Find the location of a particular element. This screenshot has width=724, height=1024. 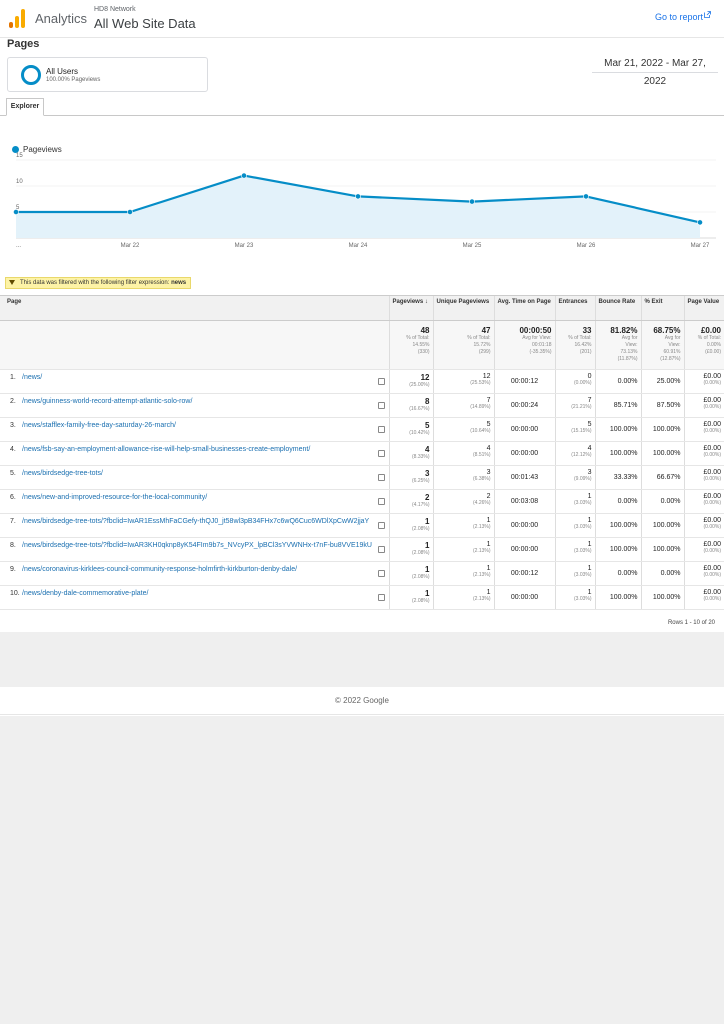

analytics-logo-icon is located at coordinates (17, 18).